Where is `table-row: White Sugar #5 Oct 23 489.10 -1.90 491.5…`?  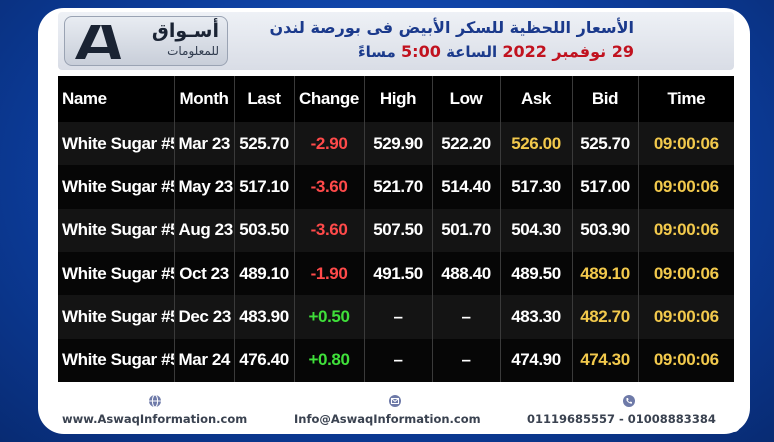
table-row: White Sugar #5 Oct 23 489.10 -1.90 491.5… is located at coordinates (396, 273).